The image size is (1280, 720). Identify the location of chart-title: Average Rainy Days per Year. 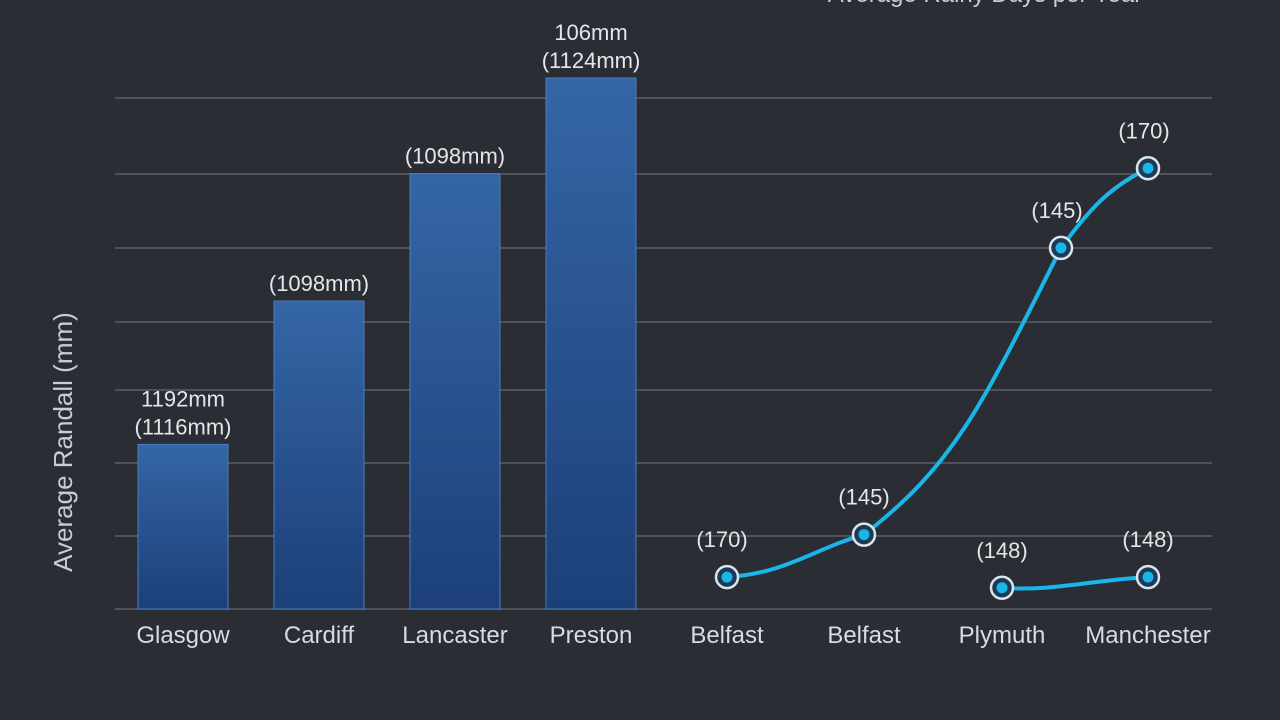
(985, 4).